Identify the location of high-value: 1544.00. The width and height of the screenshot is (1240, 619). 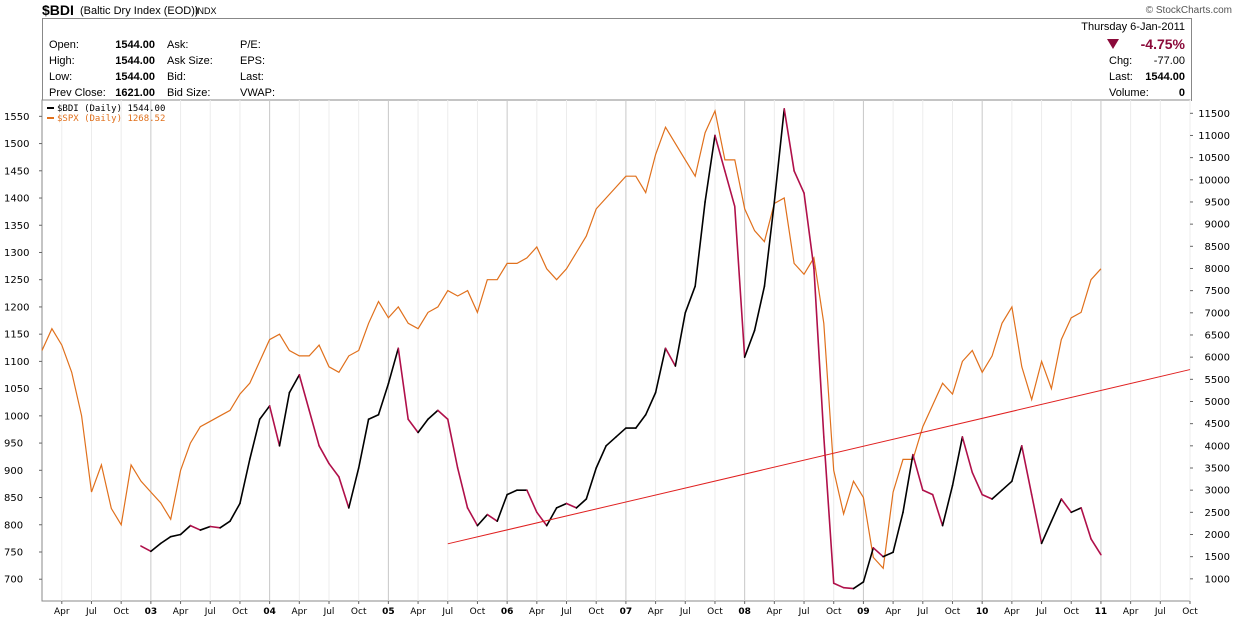
(135, 61).